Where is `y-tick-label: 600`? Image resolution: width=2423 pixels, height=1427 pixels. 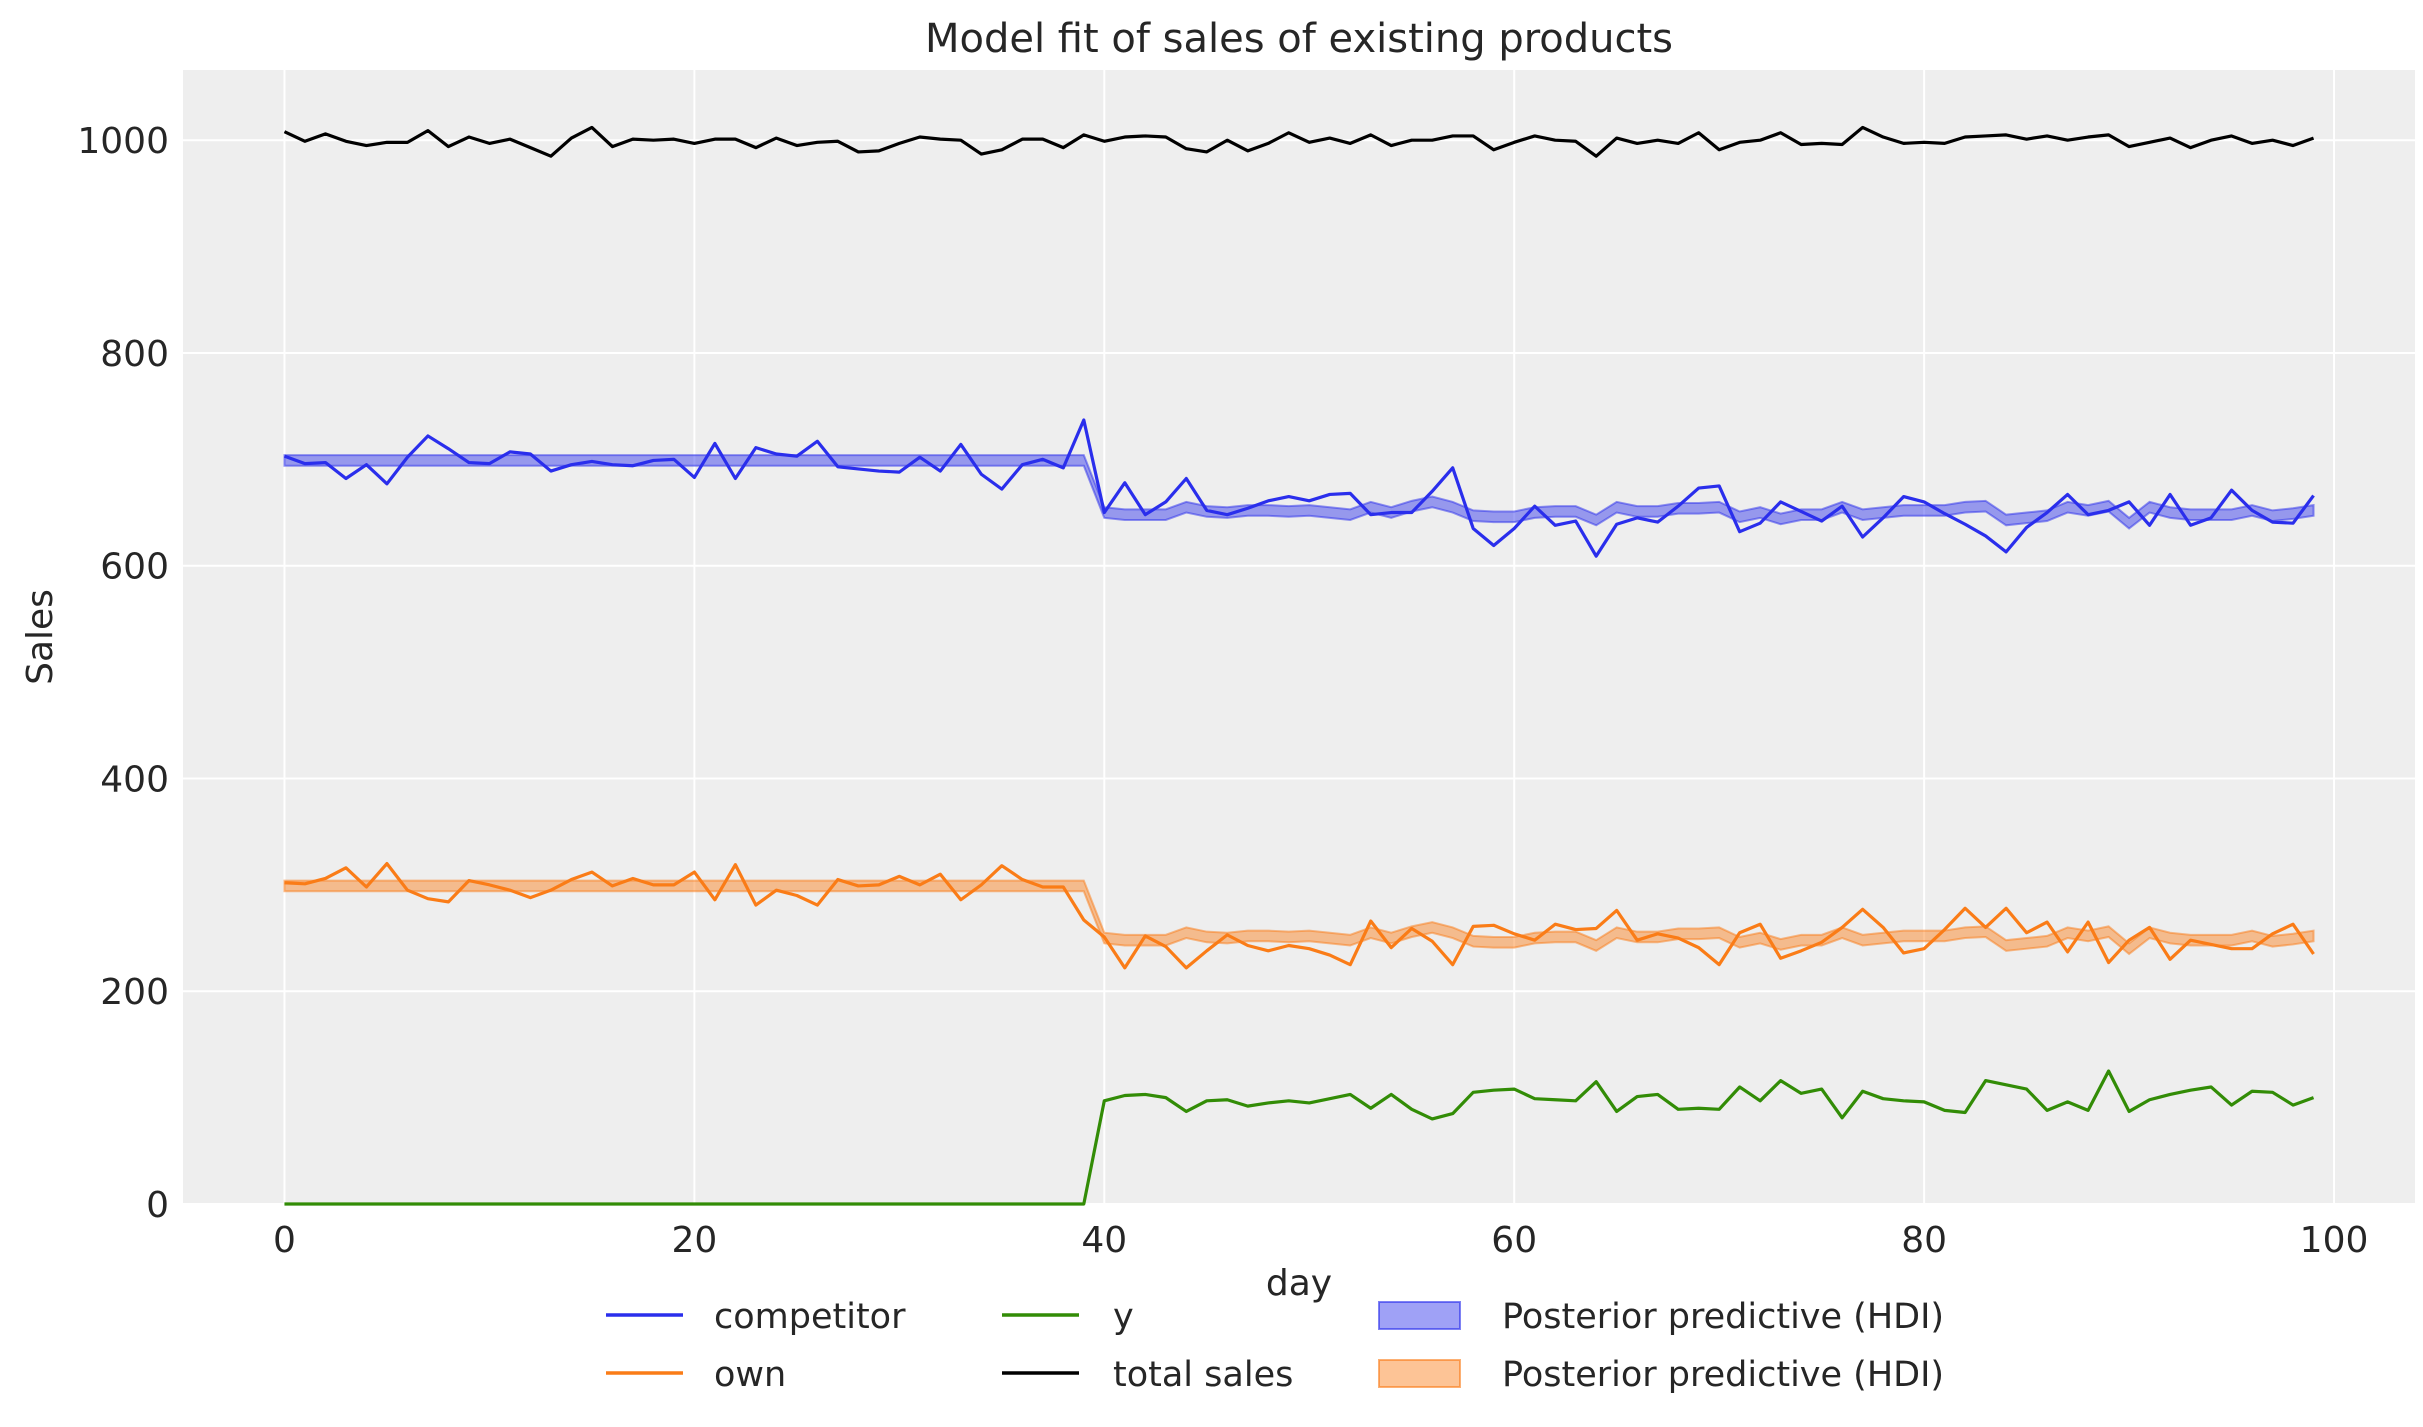
y-tick-label: 600 is located at coordinates (134, 567).